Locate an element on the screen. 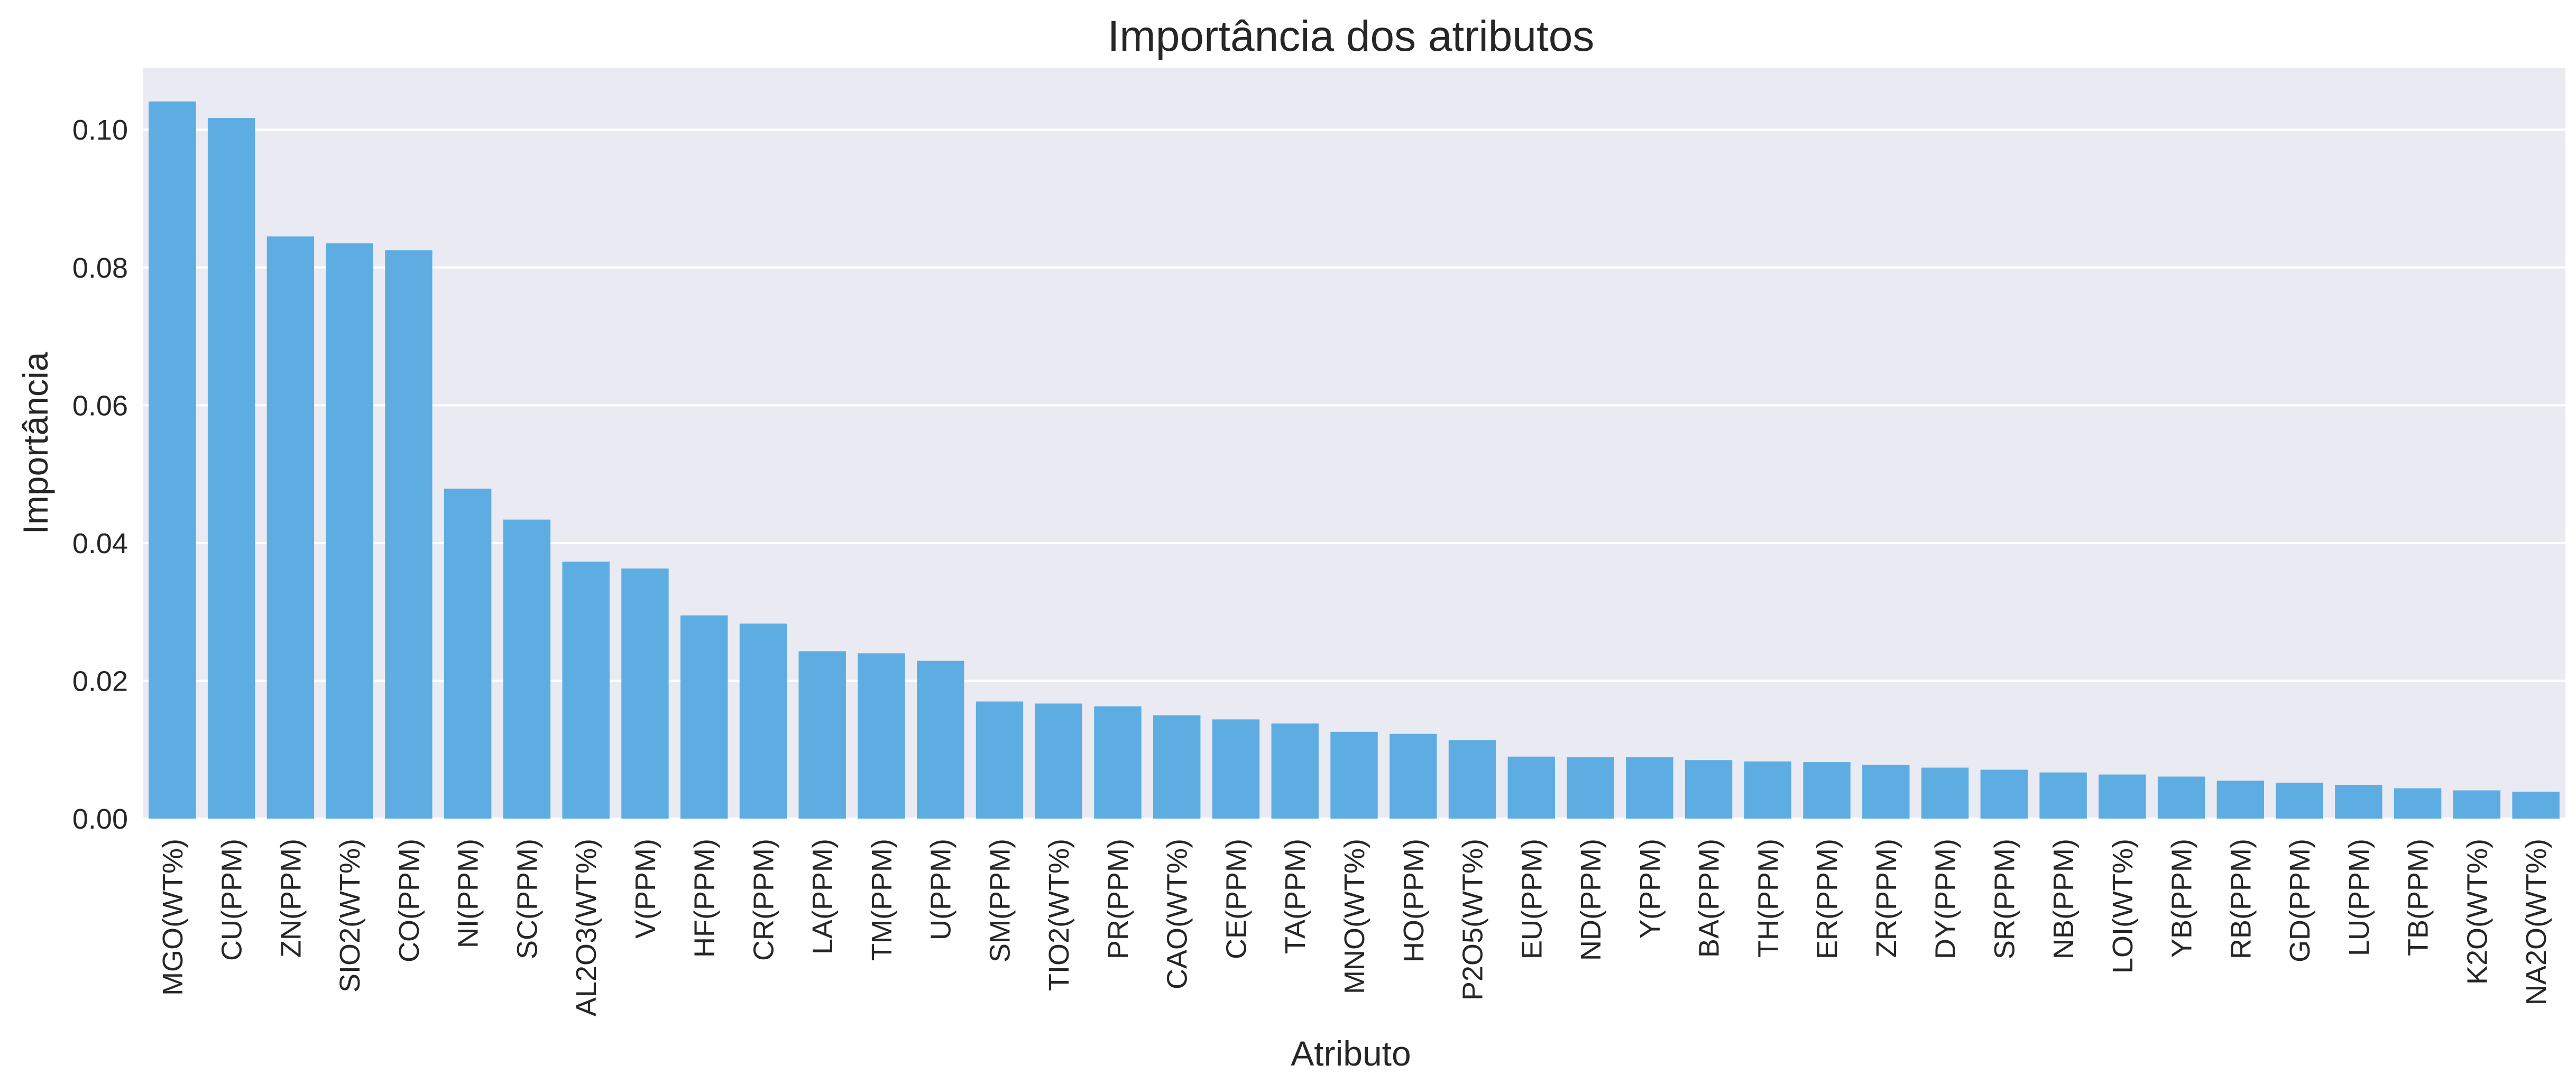  x-tick-label: LOI(WT%) is located at coordinates (2123, 906).